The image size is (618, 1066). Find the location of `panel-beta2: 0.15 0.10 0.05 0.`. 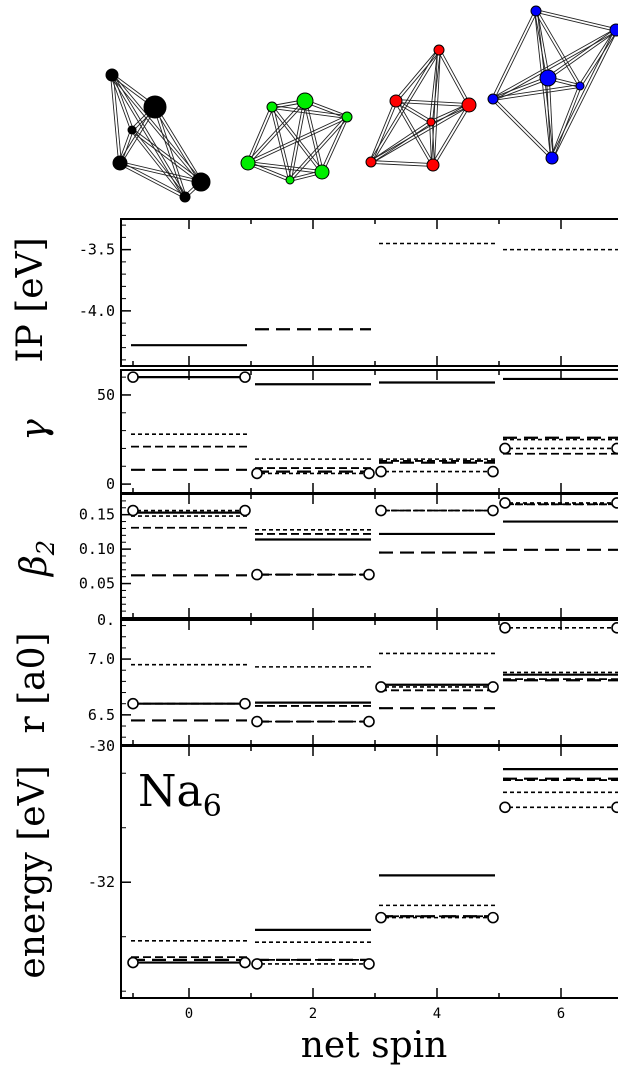

panel-beta2: 0.15 0.10 0.05 0. is located at coordinates (348, 561).